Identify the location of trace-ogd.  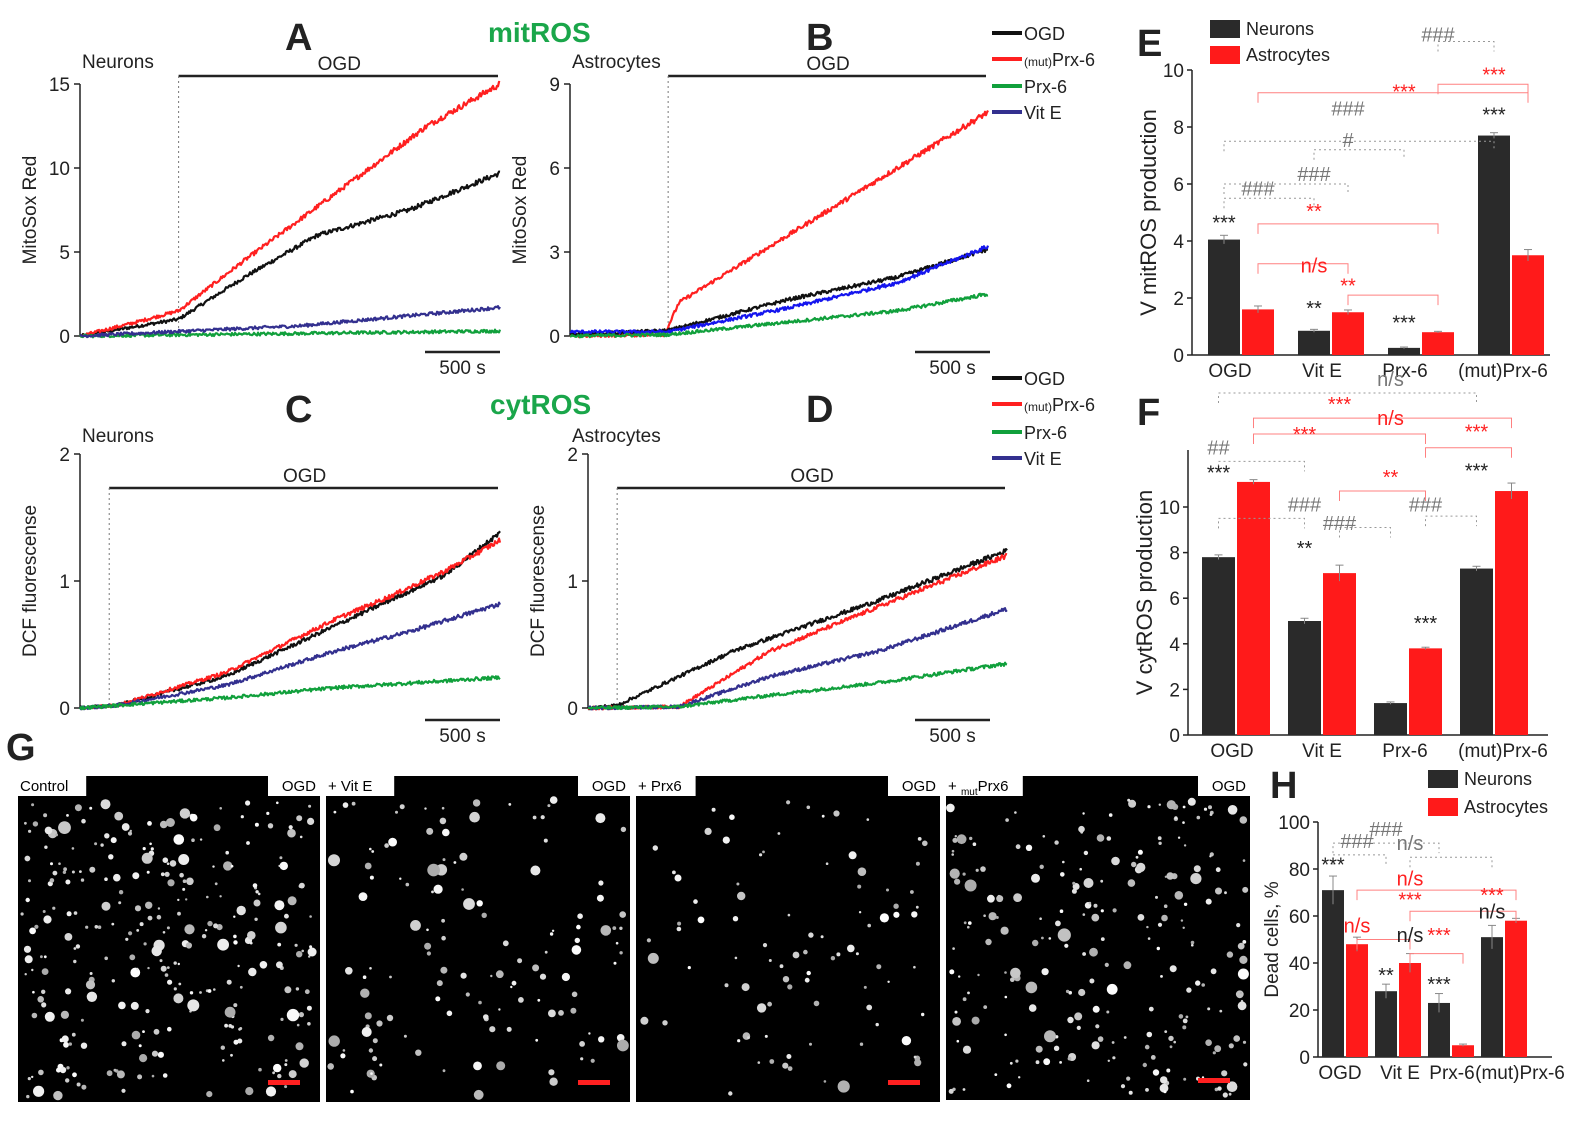
(779, 292).